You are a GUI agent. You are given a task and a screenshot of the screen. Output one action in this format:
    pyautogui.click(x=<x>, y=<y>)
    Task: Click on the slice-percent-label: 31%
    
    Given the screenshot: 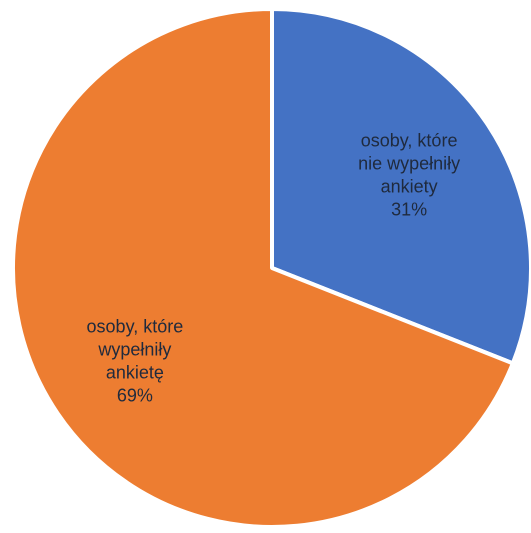 What is the action you would take?
    pyautogui.click(x=409, y=209)
    